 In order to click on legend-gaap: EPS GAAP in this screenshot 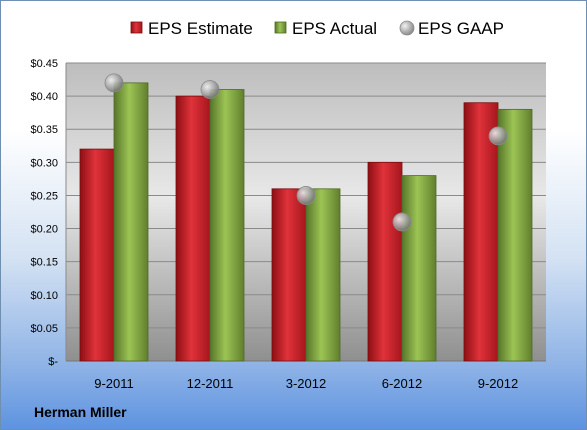, I will do `click(451, 28)`.